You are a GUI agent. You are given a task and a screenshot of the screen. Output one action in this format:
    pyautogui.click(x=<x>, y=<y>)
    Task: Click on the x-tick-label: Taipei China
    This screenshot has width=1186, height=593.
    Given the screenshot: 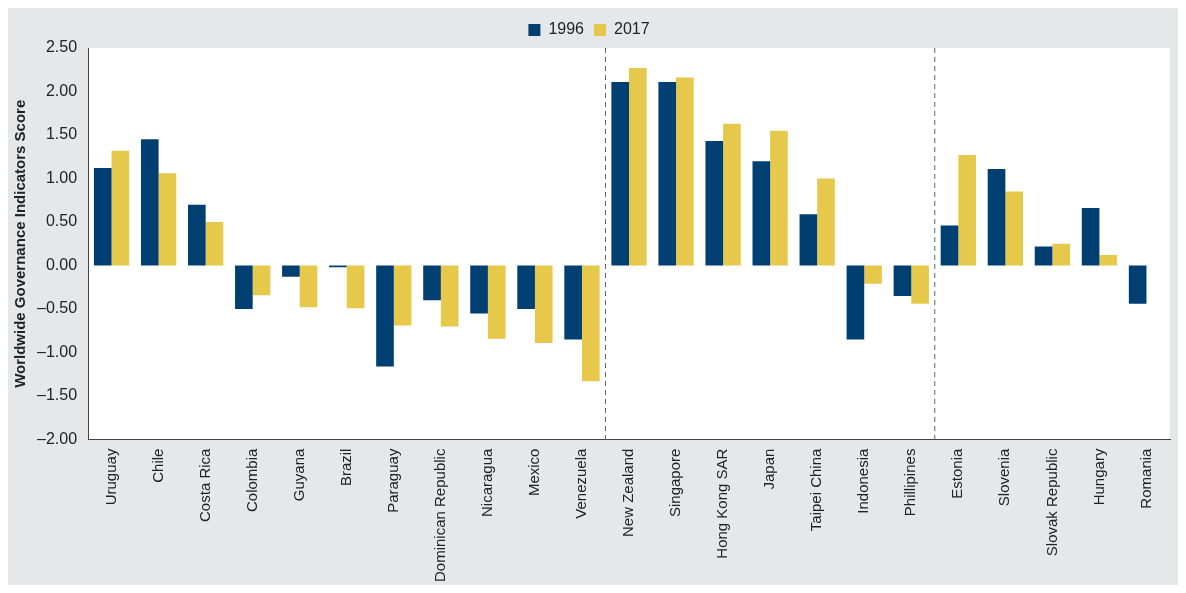 What is the action you would take?
    pyautogui.click(x=816, y=489)
    